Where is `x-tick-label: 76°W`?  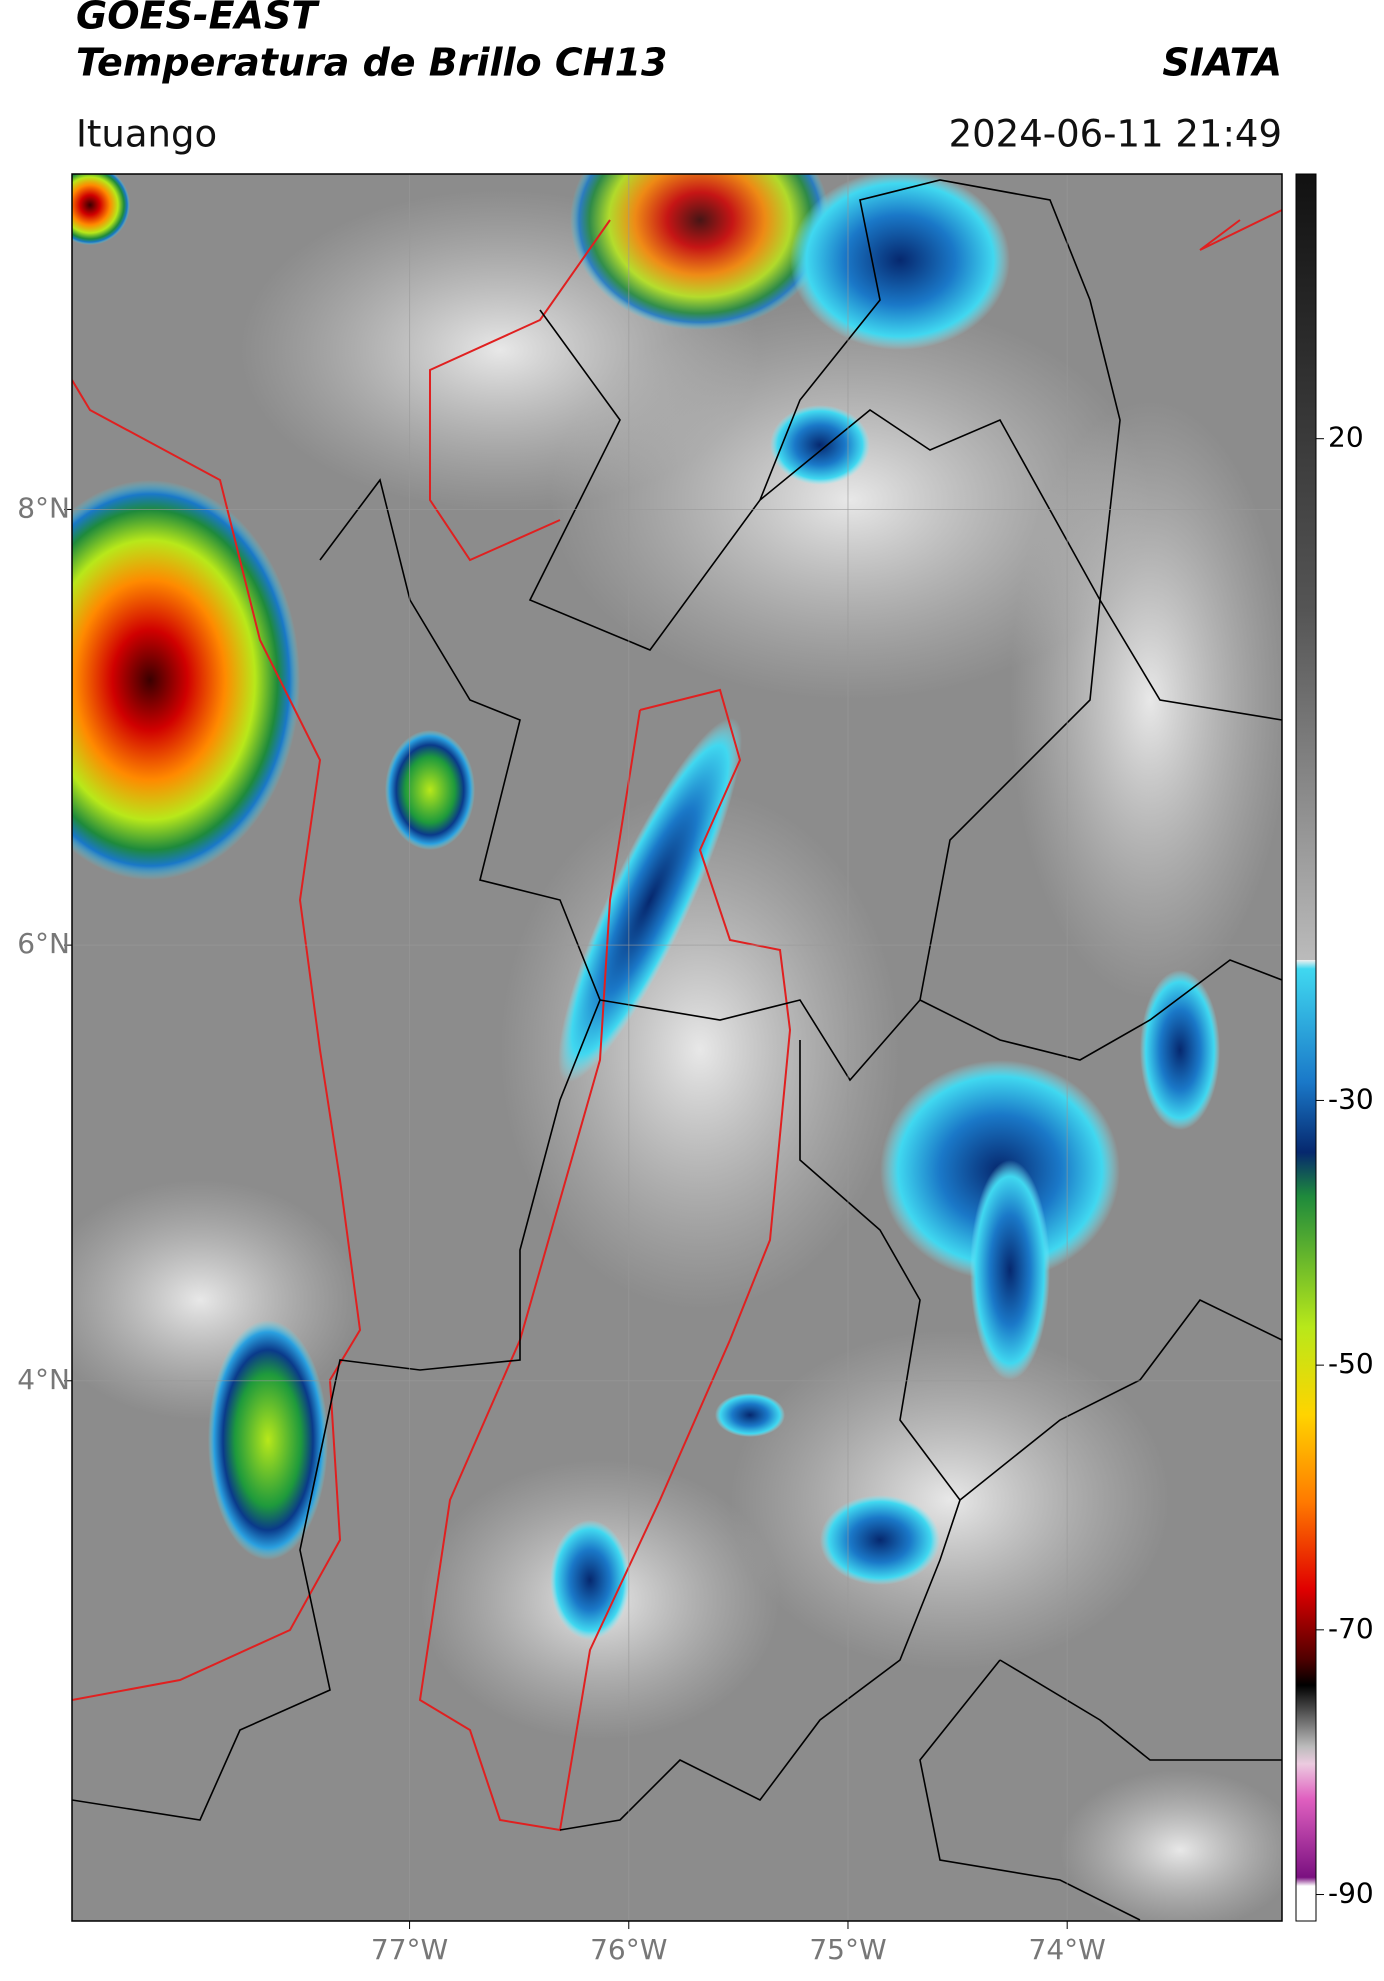
x-tick-label: 76°W is located at coordinates (628, 1949).